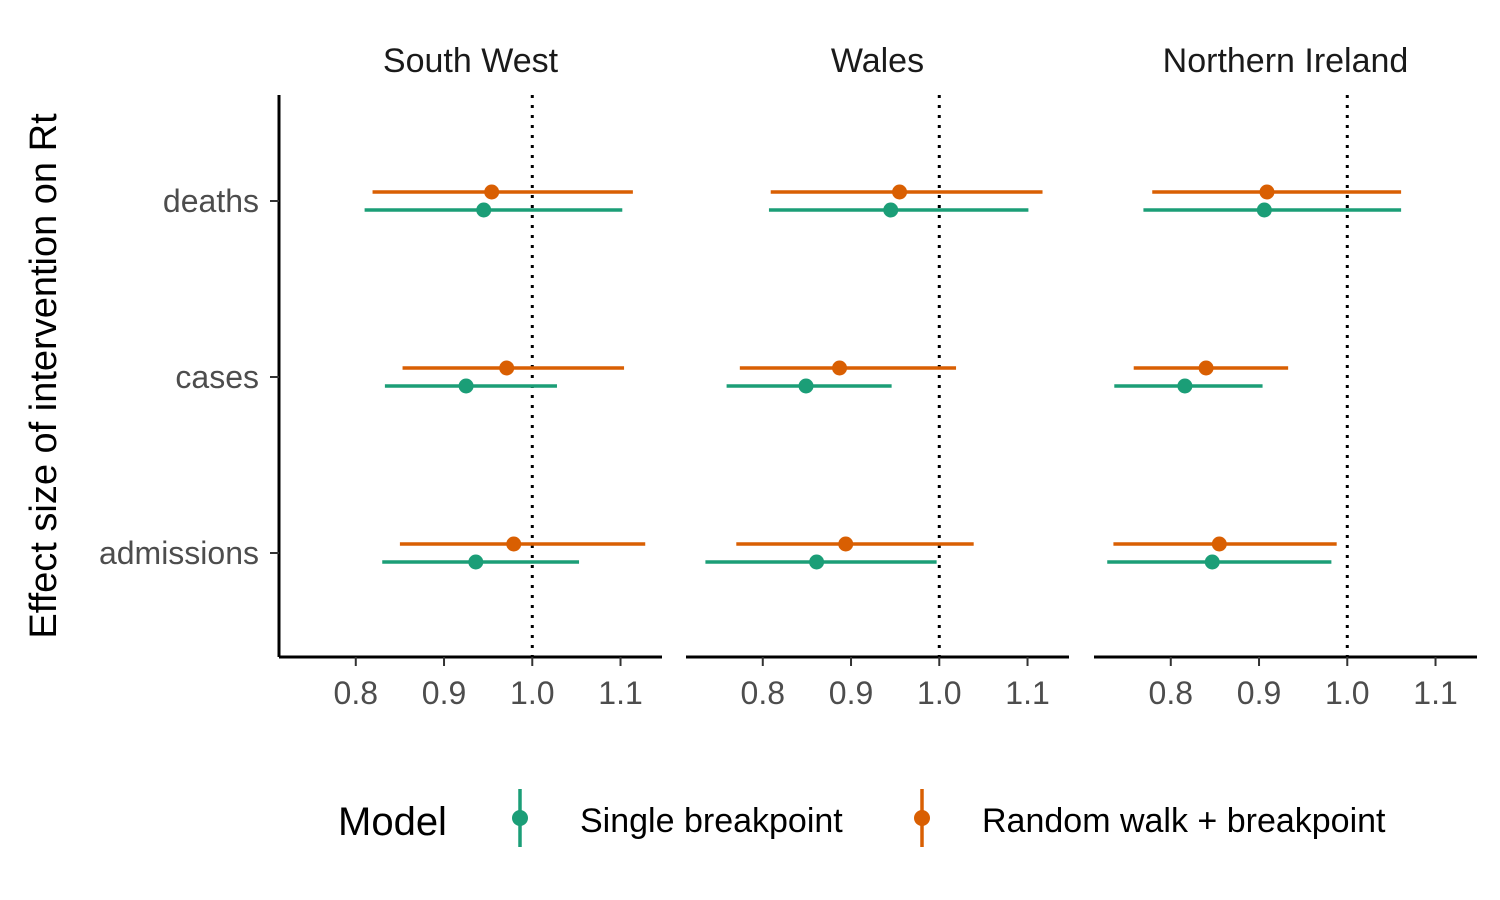 The height and width of the screenshot is (900, 1500). Describe the element at coordinates (44, 376) in the screenshot. I see `y-axis-label: Effect size of intervention on Rt` at that location.